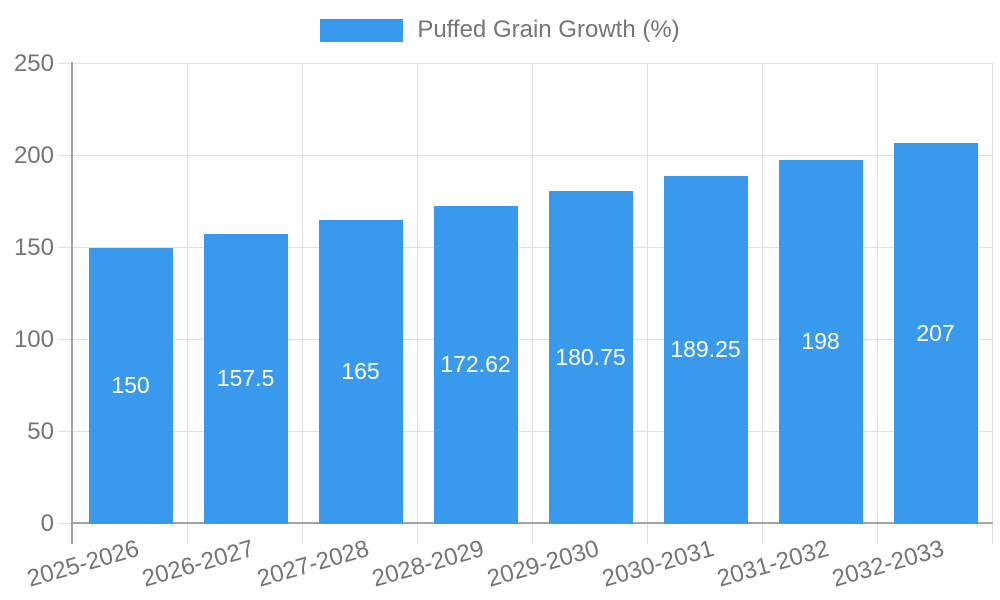 This screenshot has width=1000, height=600. What do you see at coordinates (72, 303) in the screenshot?
I see `y-axis-line` at bounding box center [72, 303].